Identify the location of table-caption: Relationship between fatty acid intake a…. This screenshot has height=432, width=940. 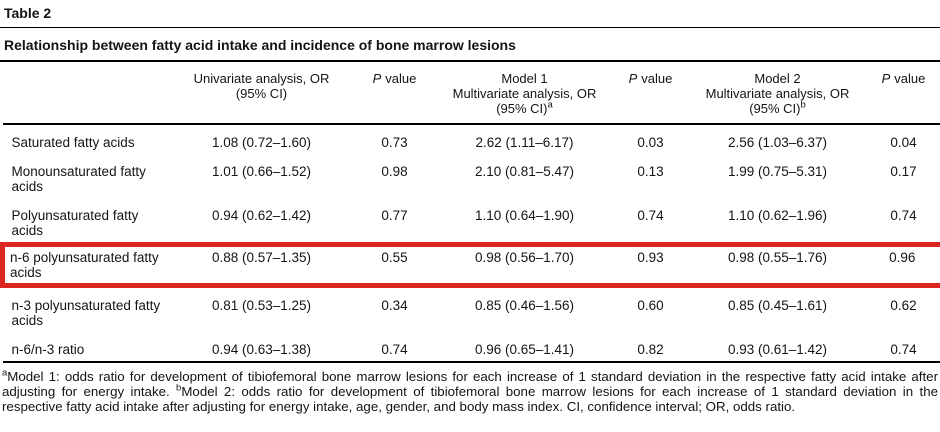
(260, 45).